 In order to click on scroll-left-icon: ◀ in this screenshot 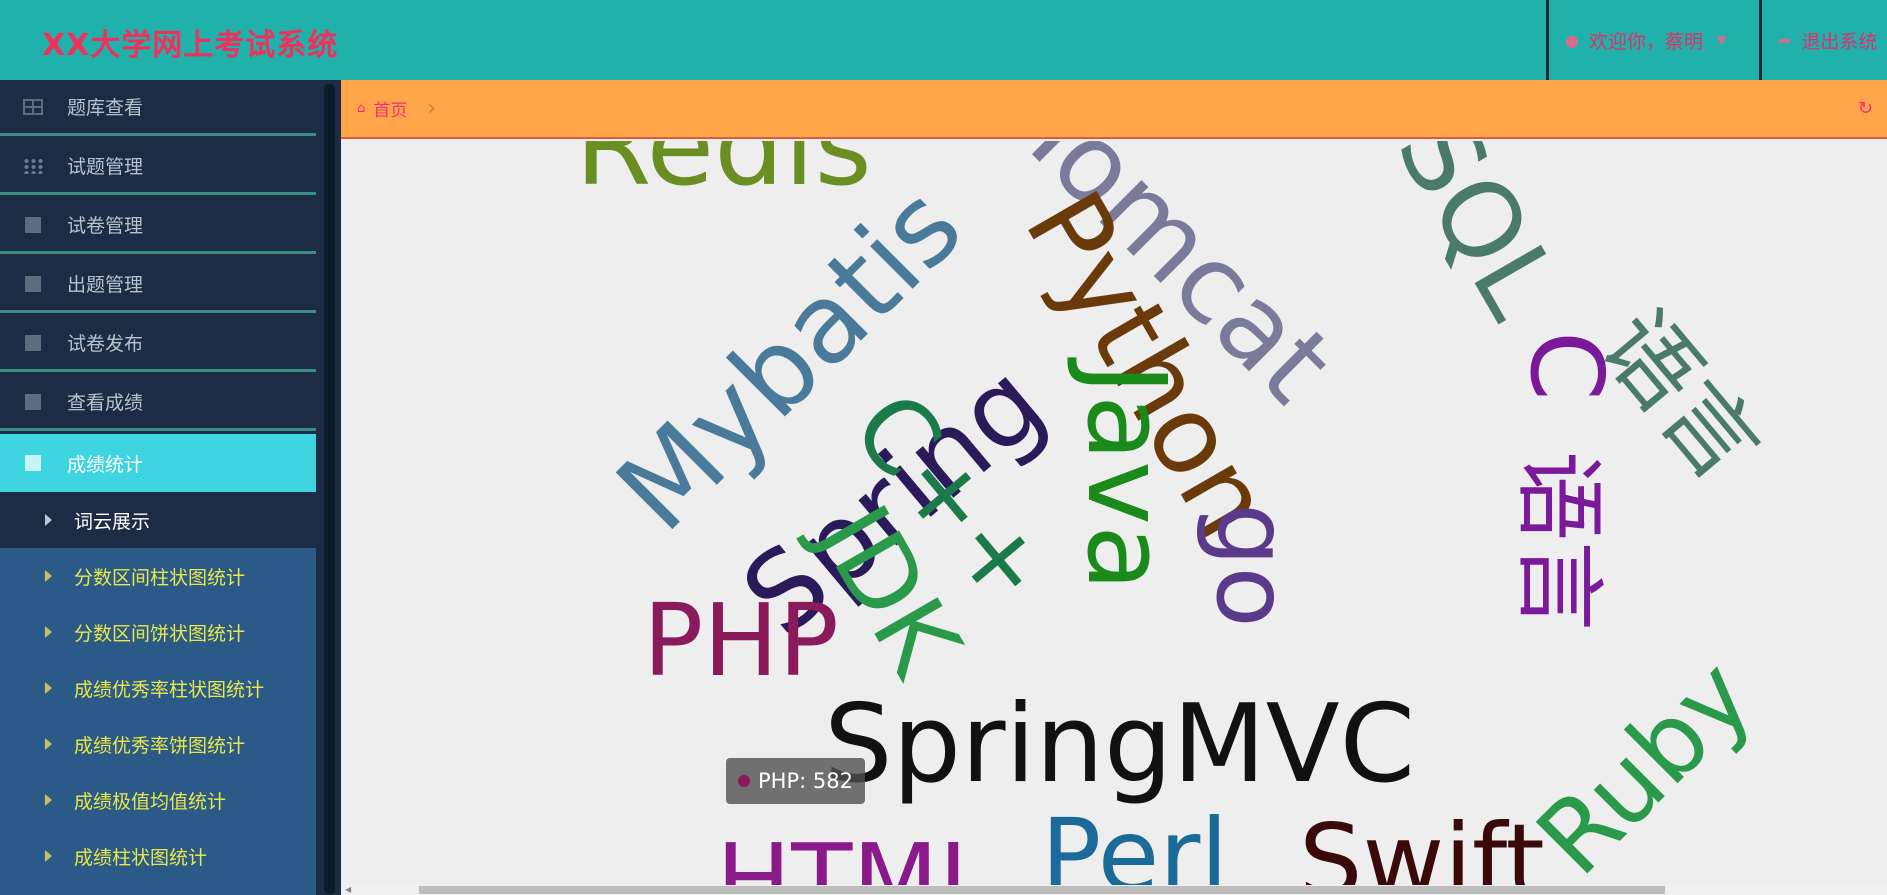, I will do `click(348, 889)`.